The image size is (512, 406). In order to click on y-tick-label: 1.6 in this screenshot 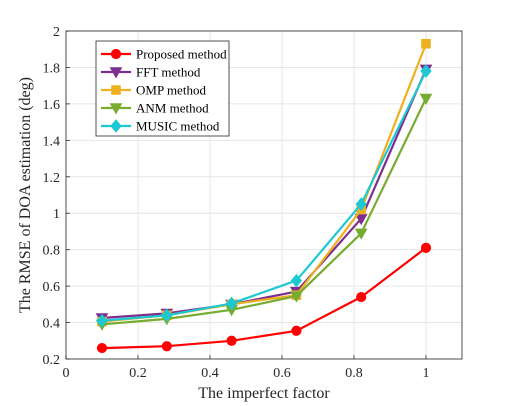, I will do `click(52, 105)`.